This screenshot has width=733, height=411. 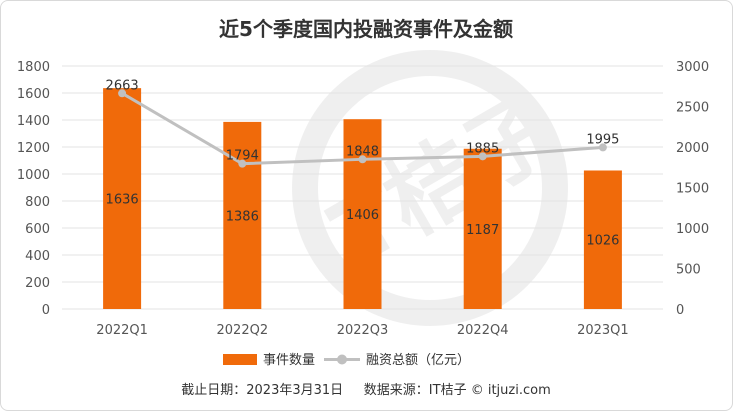 What do you see at coordinates (366, 390) in the screenshot?
I see `footer-note: 截止日期：2023年3月31日 数据来源：IT桔子 © itjuzi.com` at bounding box center [366, 390].